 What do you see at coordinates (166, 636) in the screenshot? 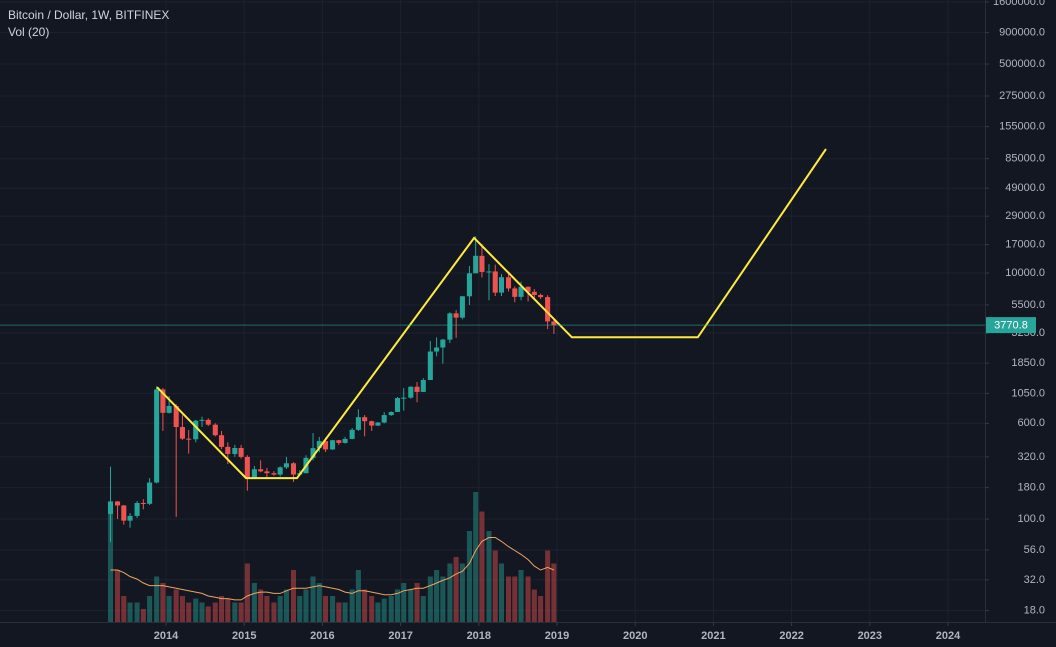
I see `x-tick-label: 2014` at bounding box center [166, 636].